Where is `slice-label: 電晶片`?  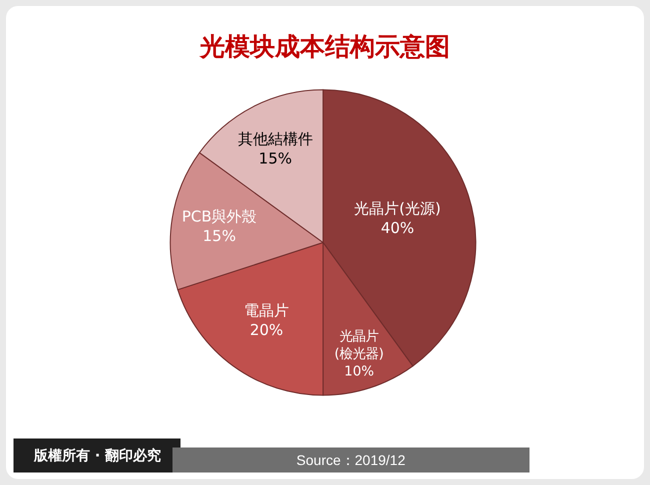
slice-label: 電晶片 is located at coordinates (267, 311).